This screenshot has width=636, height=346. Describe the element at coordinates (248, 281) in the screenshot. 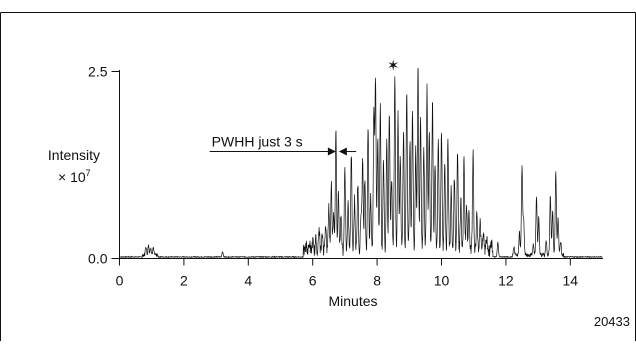

I see `x-tick-label: 4` at that location.